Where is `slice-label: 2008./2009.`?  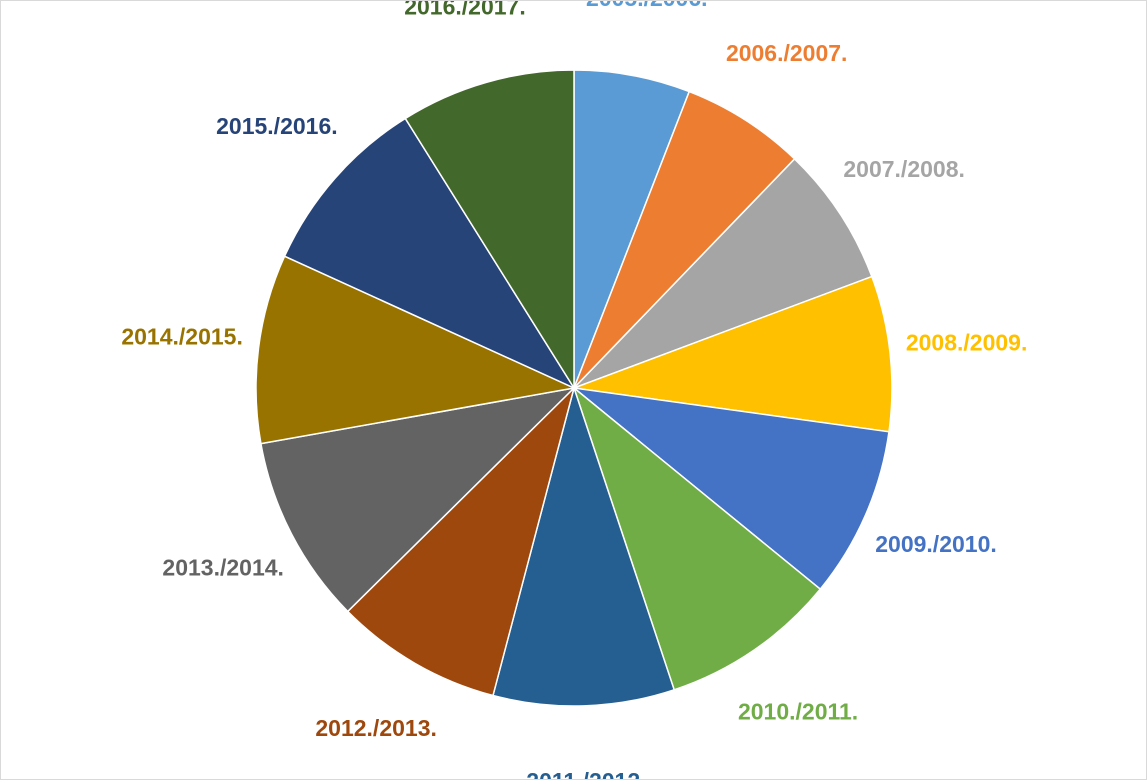 slice-label: 2008./2009. is located at coordinates (967, 343).